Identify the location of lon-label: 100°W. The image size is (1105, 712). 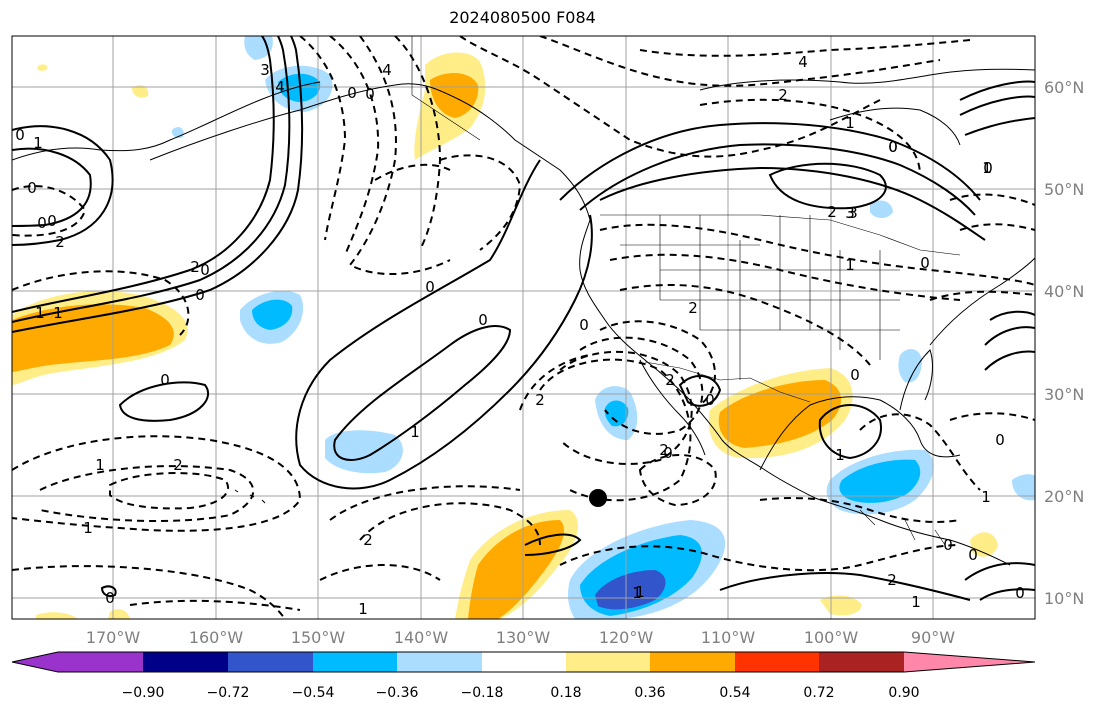
(831, 637).